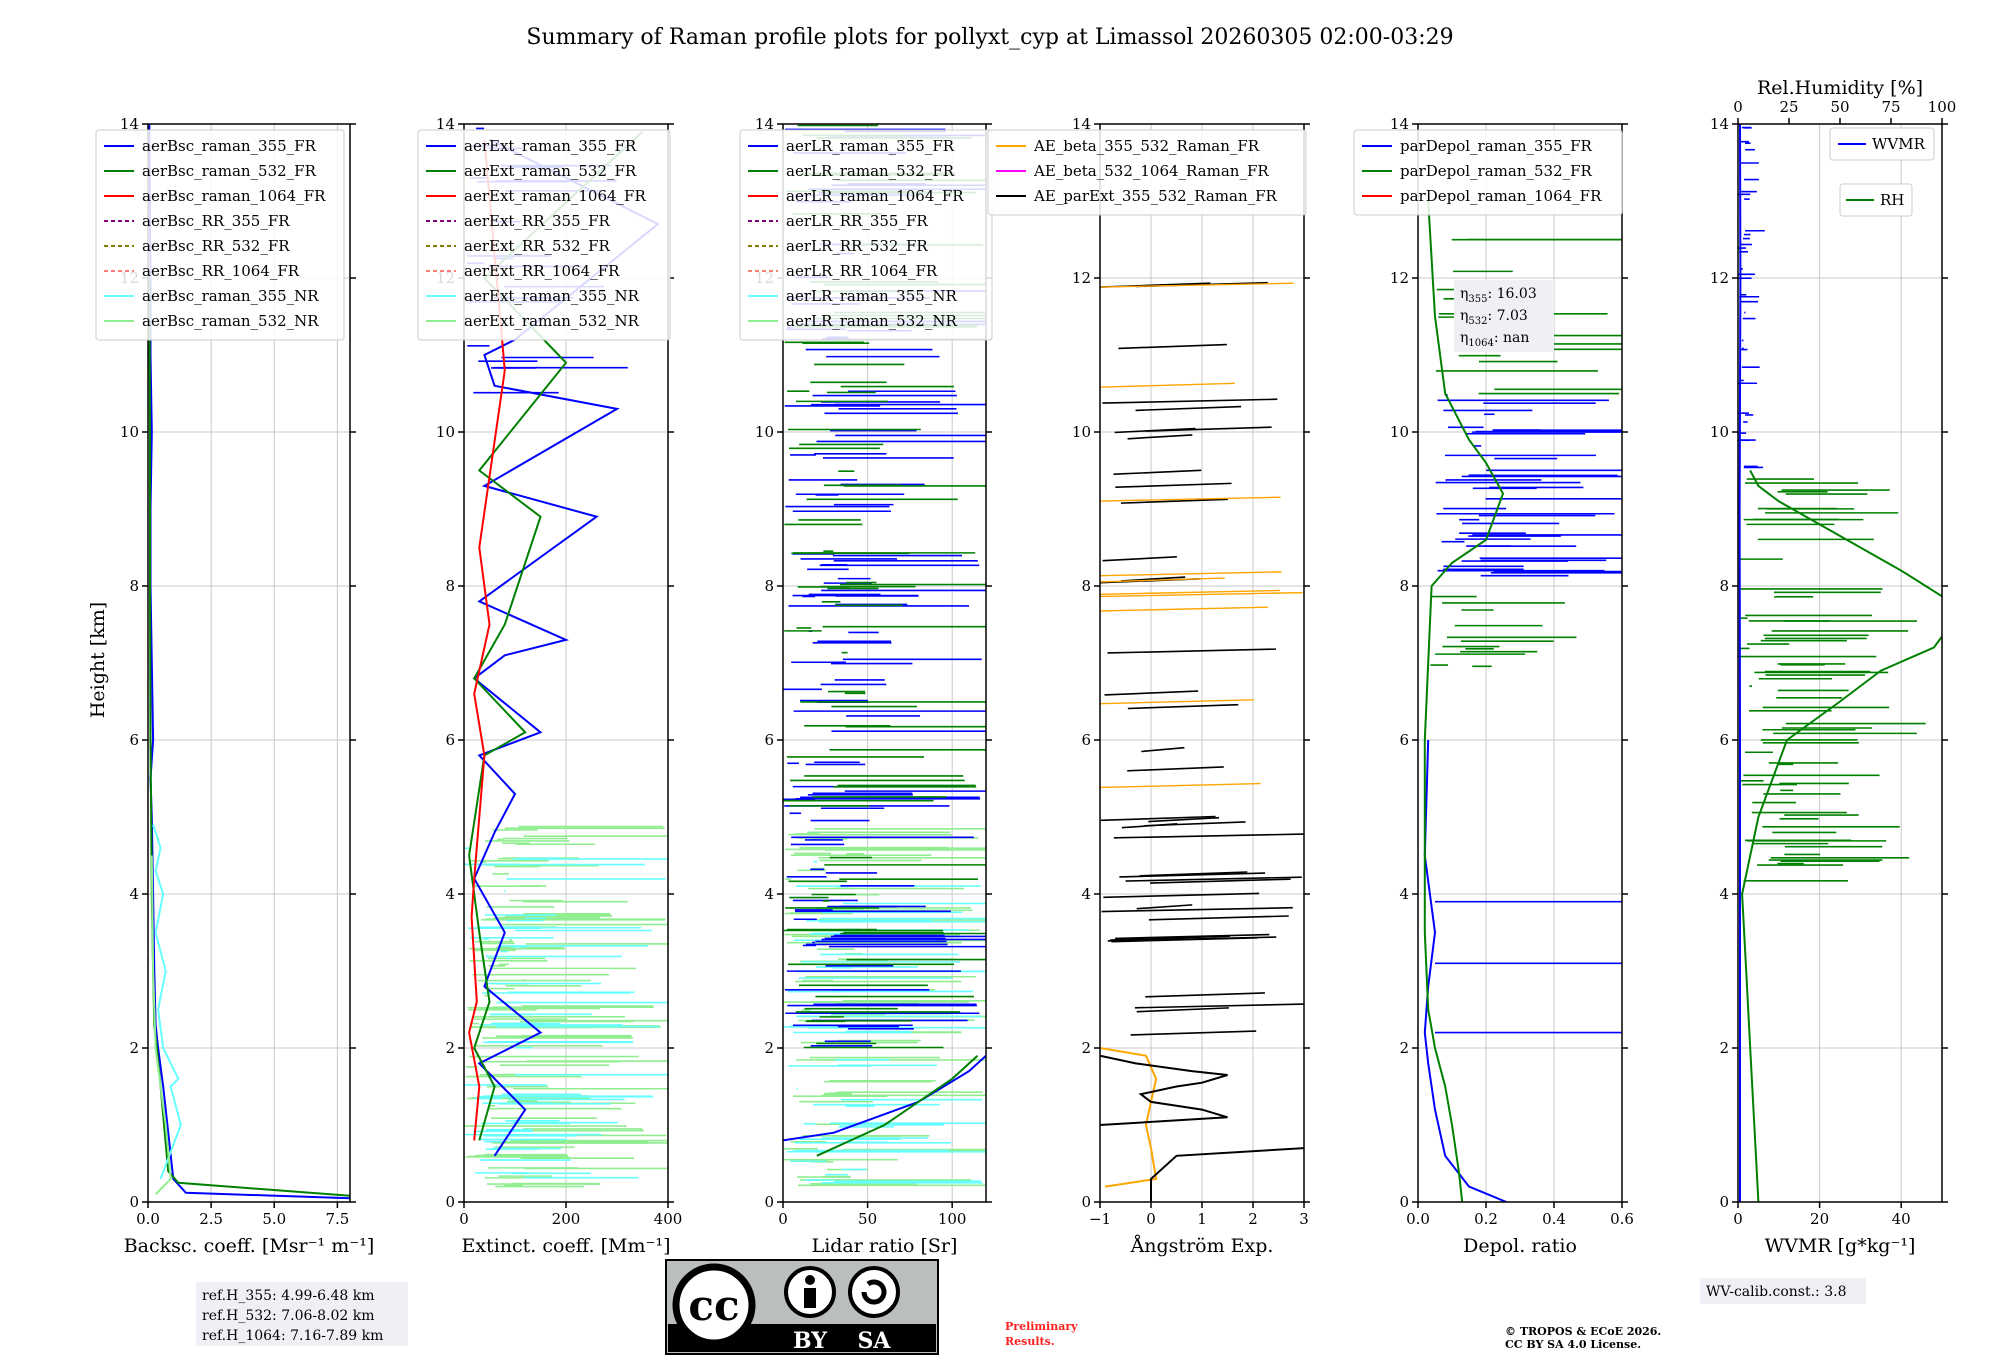  What do you see at coordinates (875, 1341) in the screenshot?
I see `license-sa-label: SA` at bounding box center [875, 1341].